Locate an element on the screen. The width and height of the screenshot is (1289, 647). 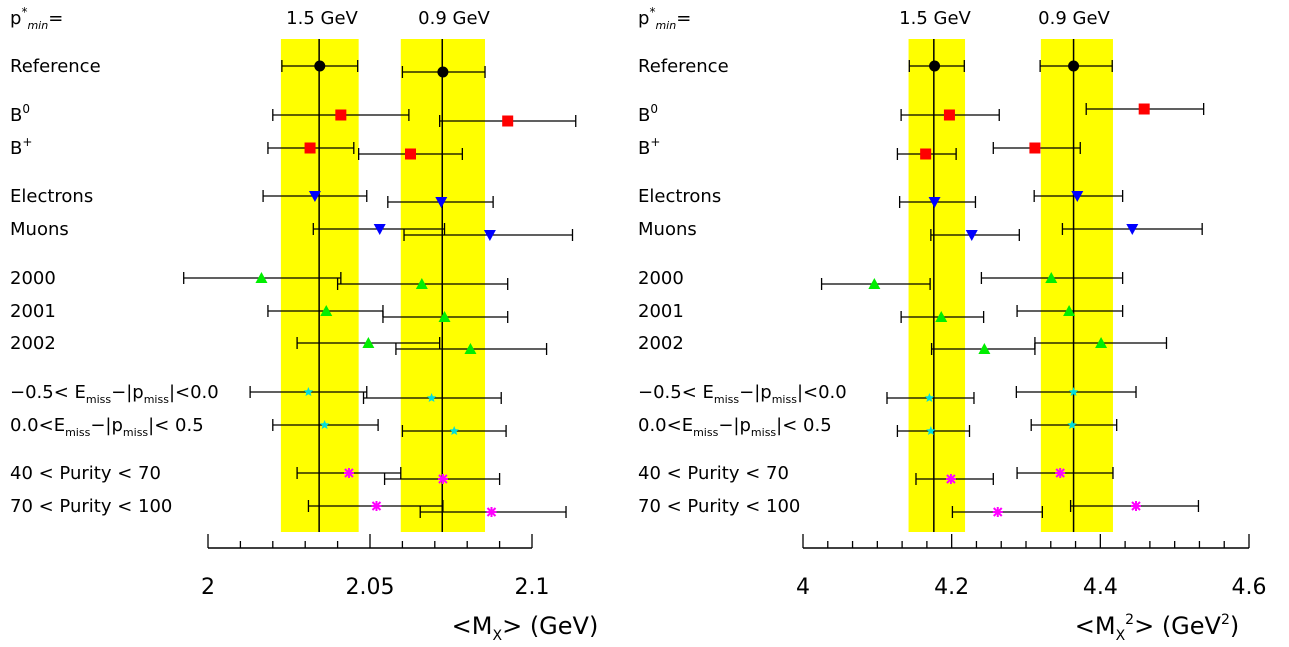
row-label: 2000 is located at coordinates (33, 278).